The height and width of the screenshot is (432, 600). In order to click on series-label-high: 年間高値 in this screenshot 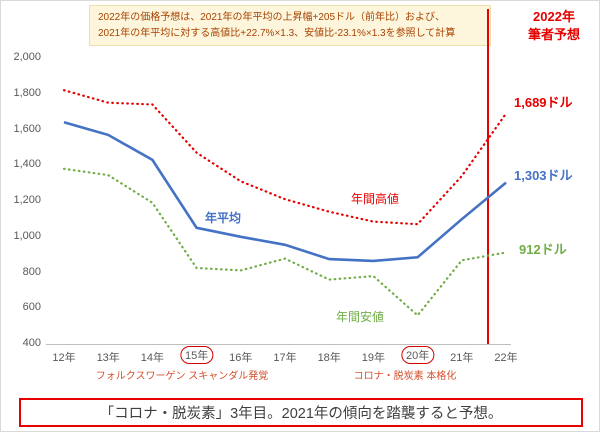, I will do `click(375, 199)`.